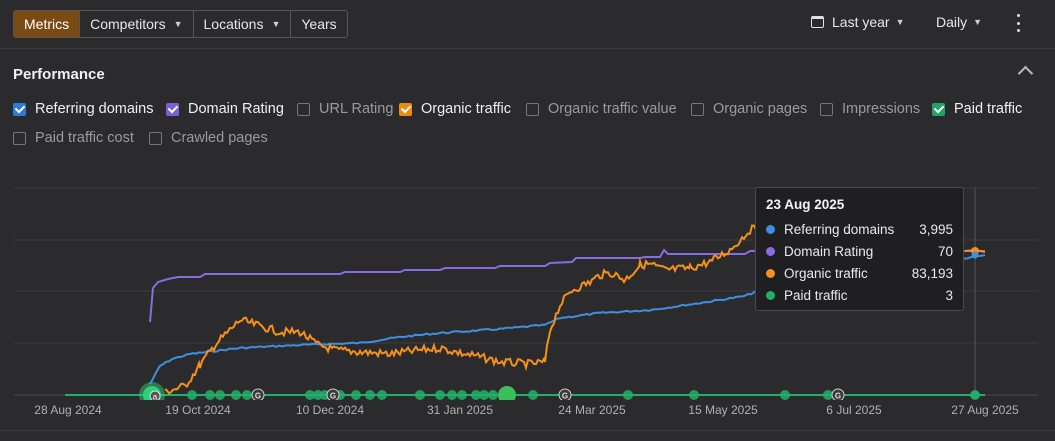 The height and width of the screenshot is (441, 1055). What do you see at coordinates (1025, 73) in the screenshot?
I see `chevron-up-icon` at bounding box center [1025, 73].